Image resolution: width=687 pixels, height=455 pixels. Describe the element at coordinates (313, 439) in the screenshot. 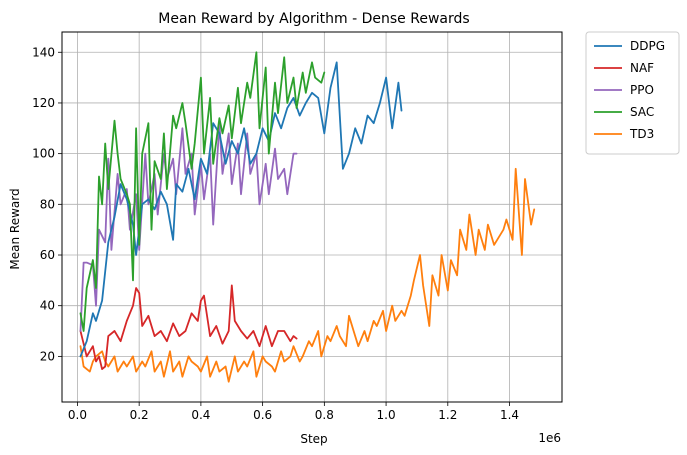

I see `x-axis-label: Step` at that location.